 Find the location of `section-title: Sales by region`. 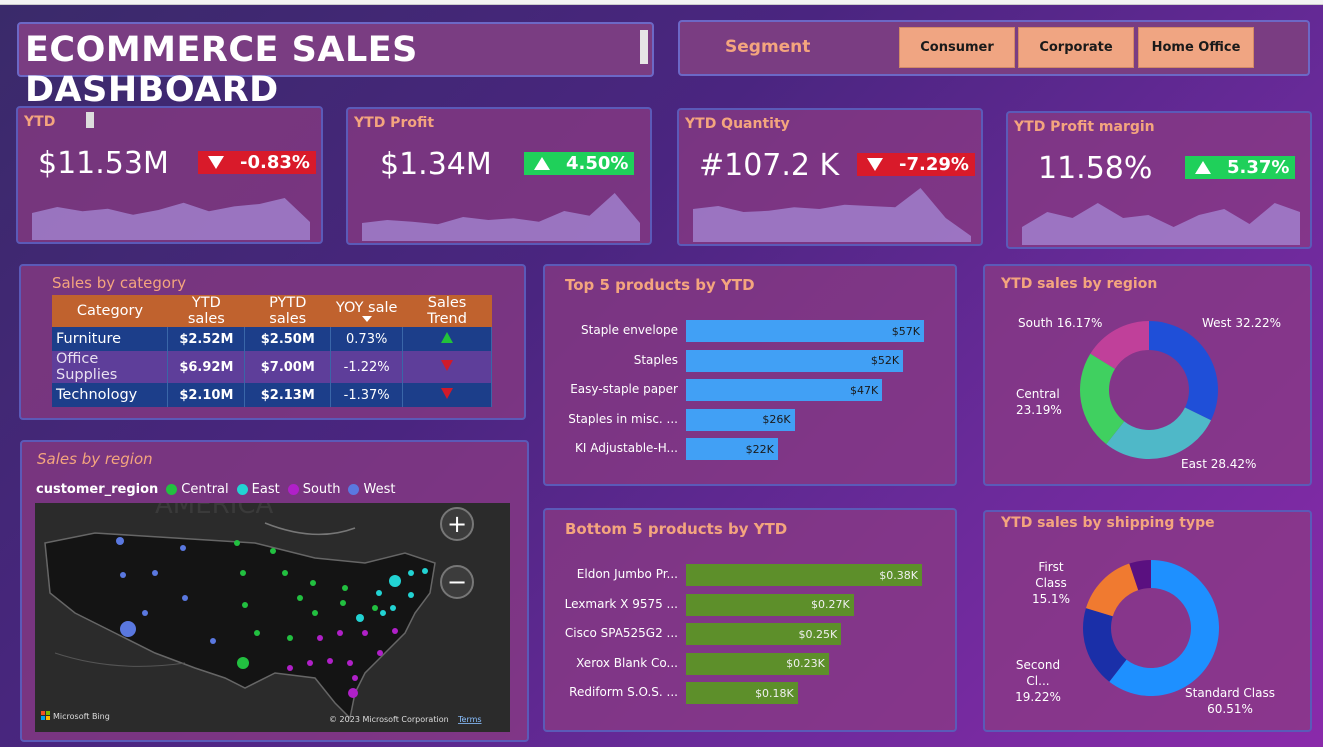

section-title: Sales by region is located at coordinates (95, 459).